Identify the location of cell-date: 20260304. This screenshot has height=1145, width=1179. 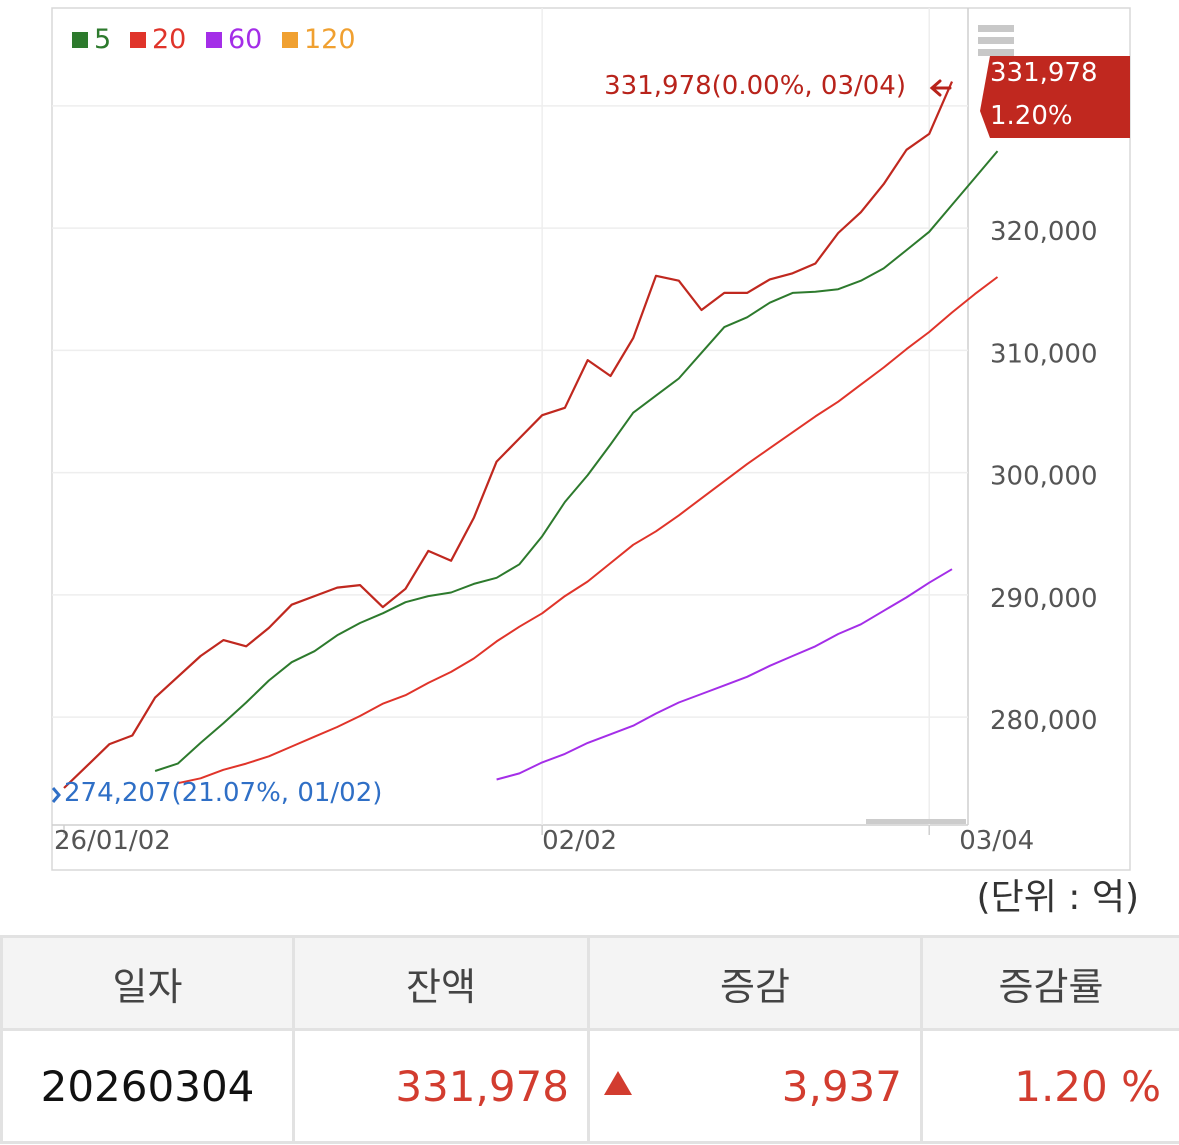
(147, 1086).